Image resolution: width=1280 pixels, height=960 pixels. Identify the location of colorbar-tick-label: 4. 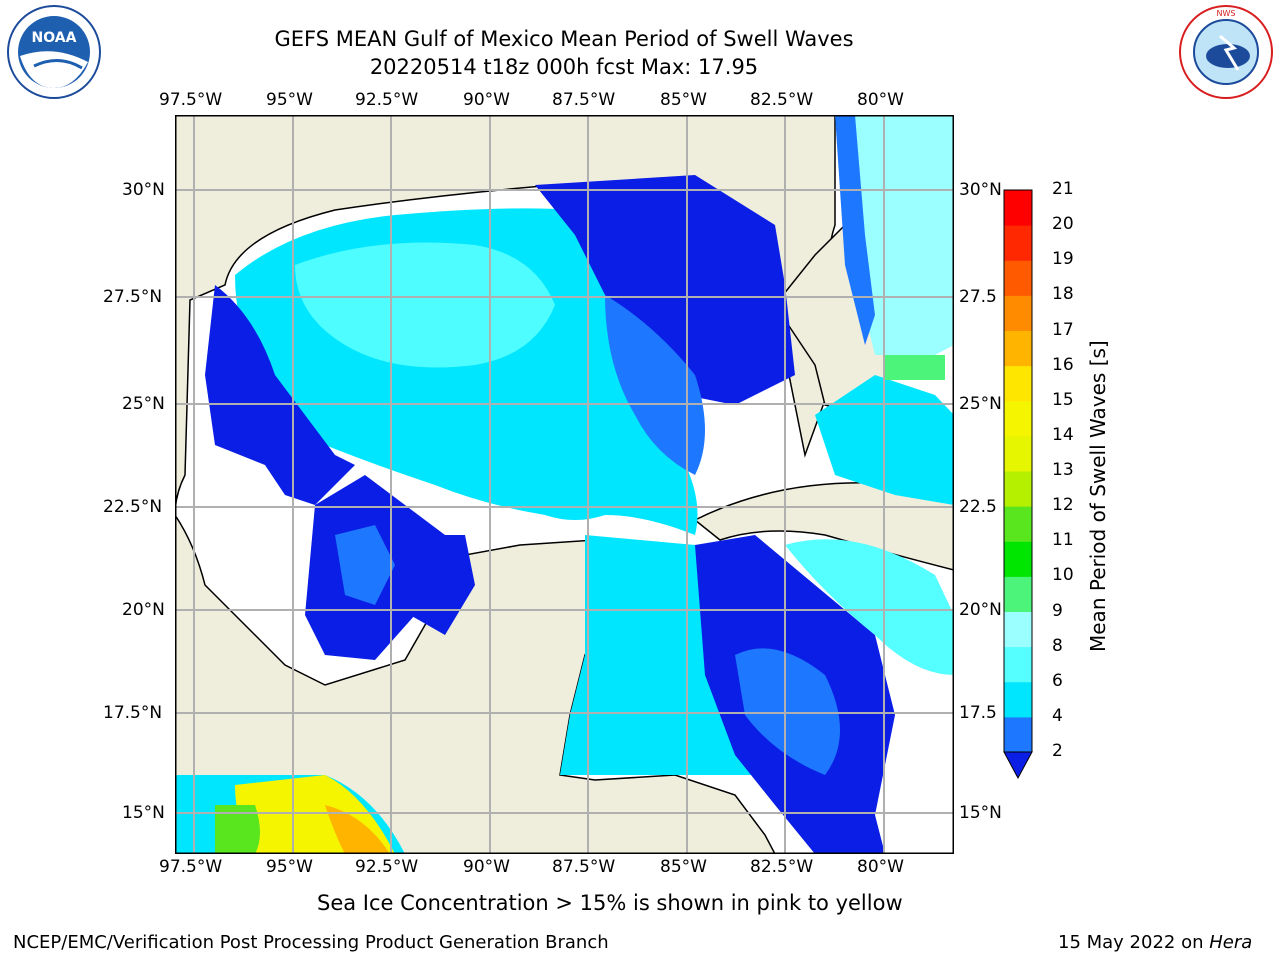
(1057, 715).